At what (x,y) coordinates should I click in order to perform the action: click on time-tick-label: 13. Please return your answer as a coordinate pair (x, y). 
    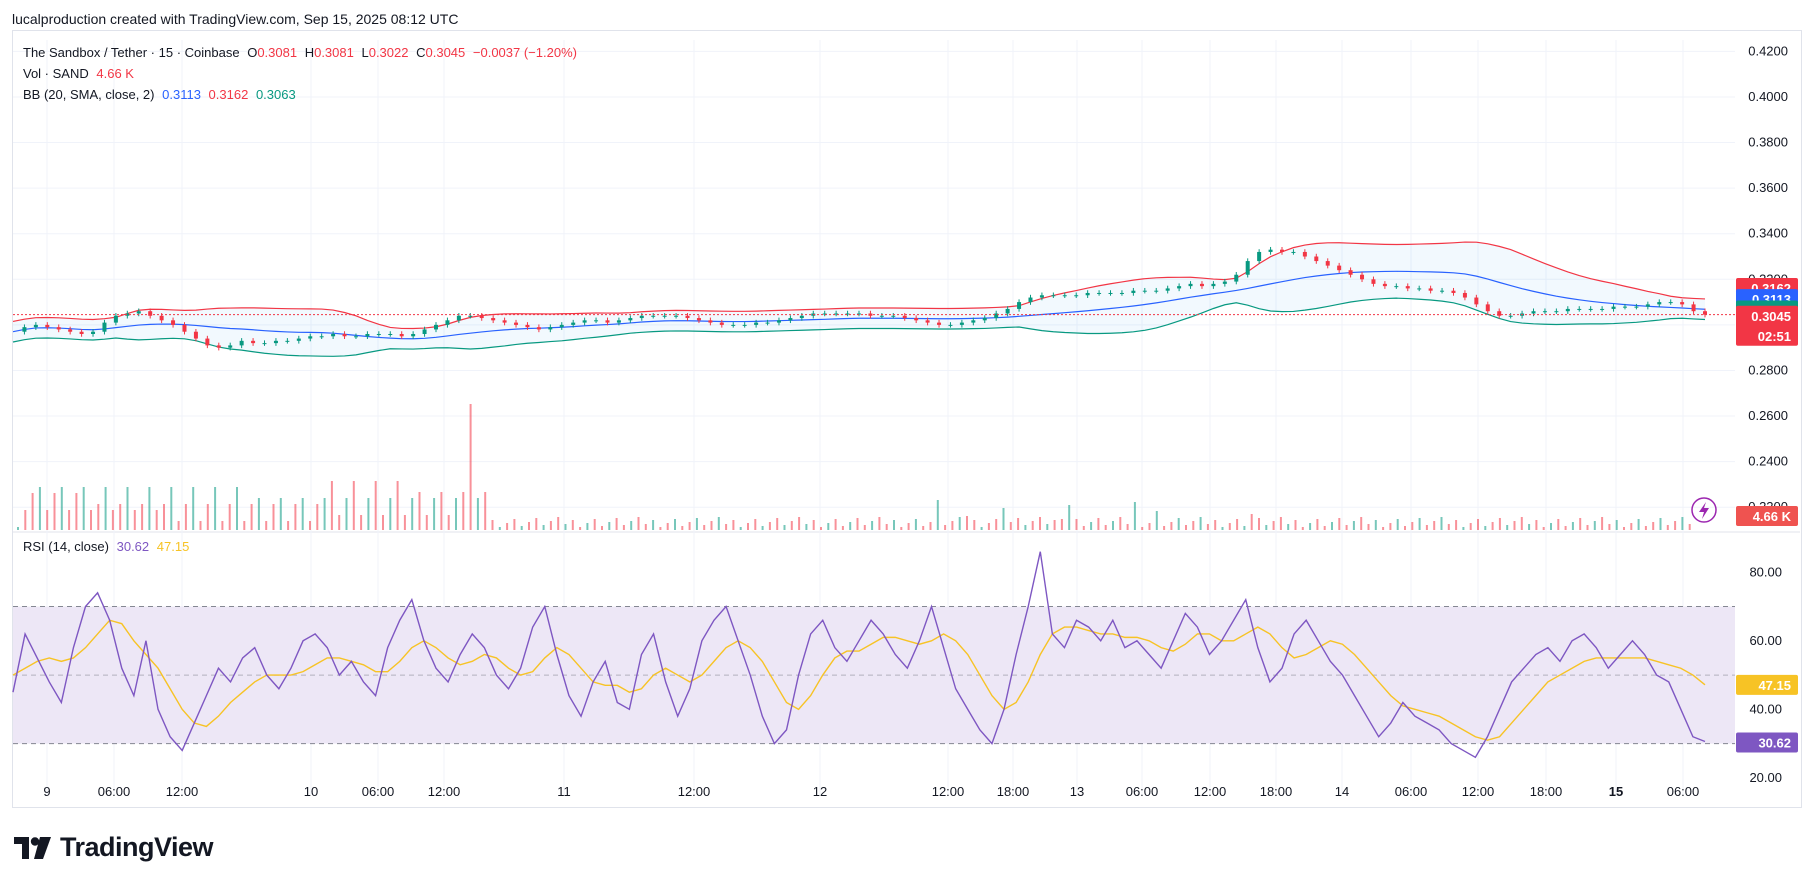
    Looking at the image, I should click on (1077, 791).